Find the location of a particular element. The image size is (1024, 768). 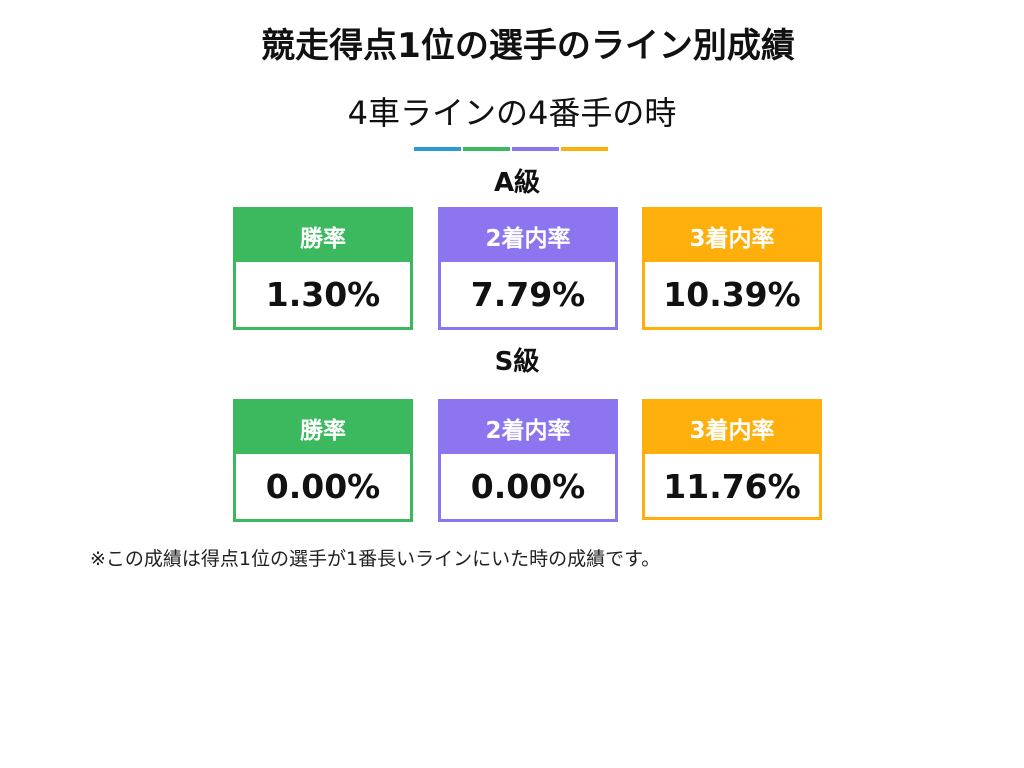

stat-value: 1.30% is located at coordinates (323, 294).